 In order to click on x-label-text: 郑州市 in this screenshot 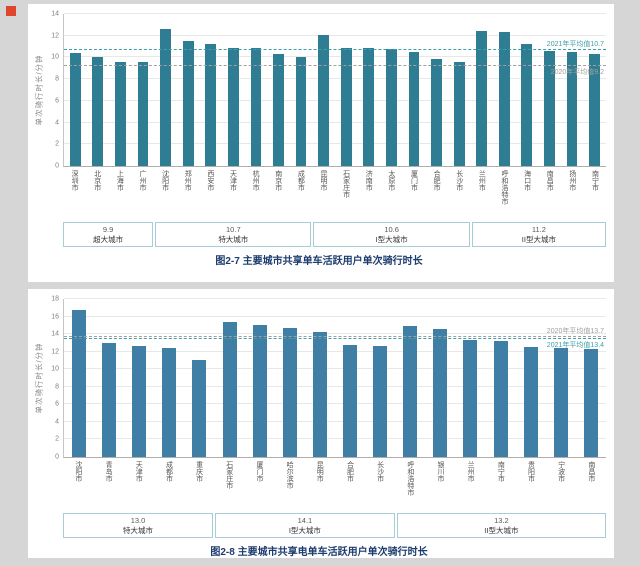, I will do `click(188, 180)`.